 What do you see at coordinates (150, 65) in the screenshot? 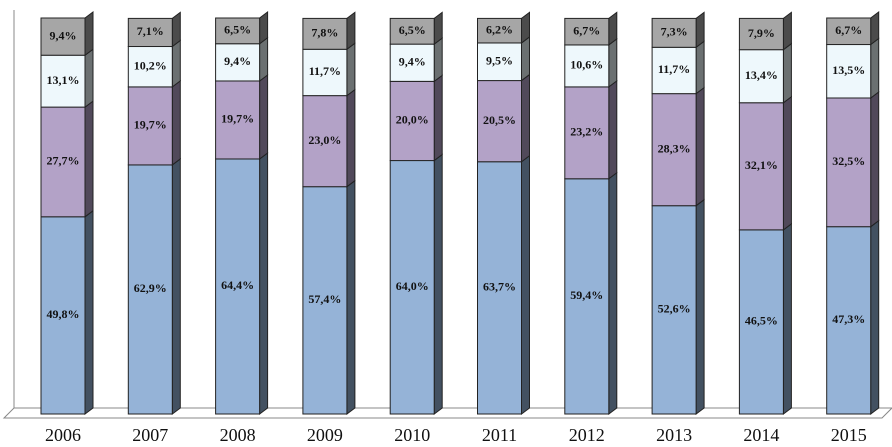
I see `value-label: 10,2%` at bounding box center [150, 65].